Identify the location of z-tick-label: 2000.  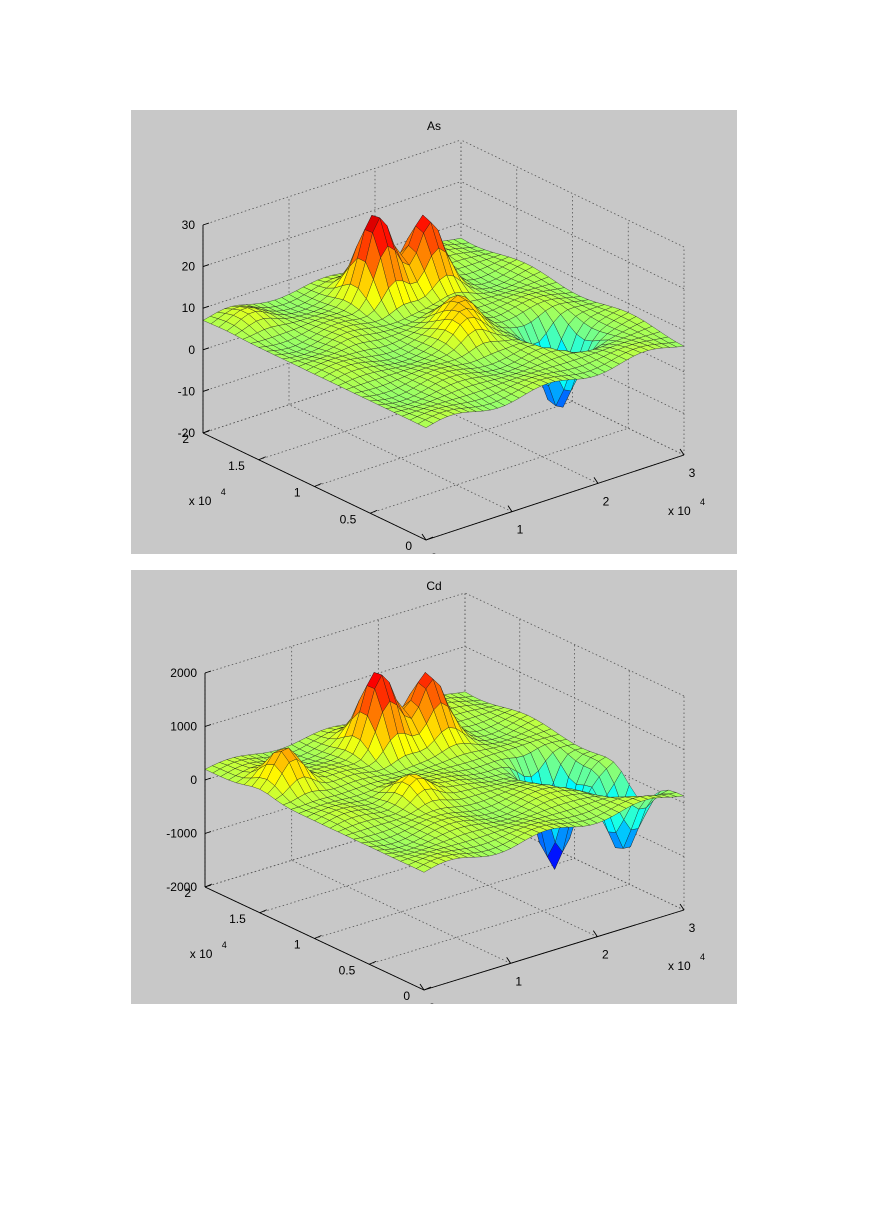
(183, 673).